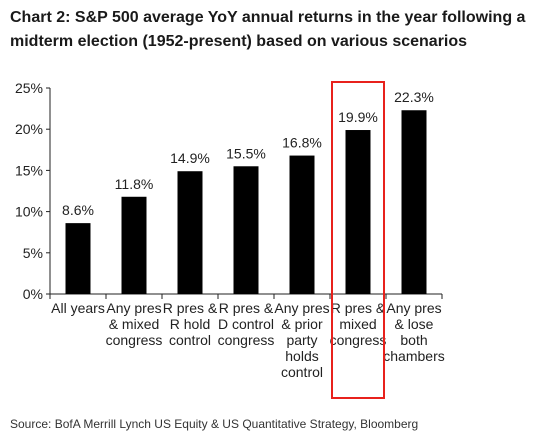 This screenshot has height=445, width=544. I want to click on category-label: R pres & mixed congress, so click(358, 324).